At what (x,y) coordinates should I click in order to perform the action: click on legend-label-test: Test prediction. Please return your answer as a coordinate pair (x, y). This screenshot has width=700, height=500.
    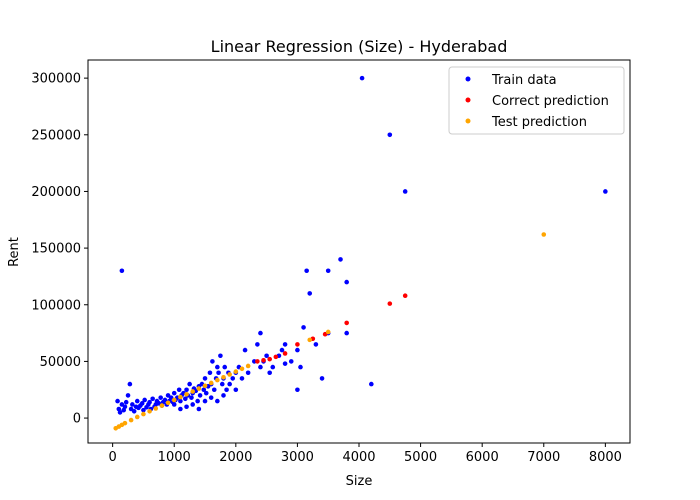
    Looking at the image, I should click on (539, 122).